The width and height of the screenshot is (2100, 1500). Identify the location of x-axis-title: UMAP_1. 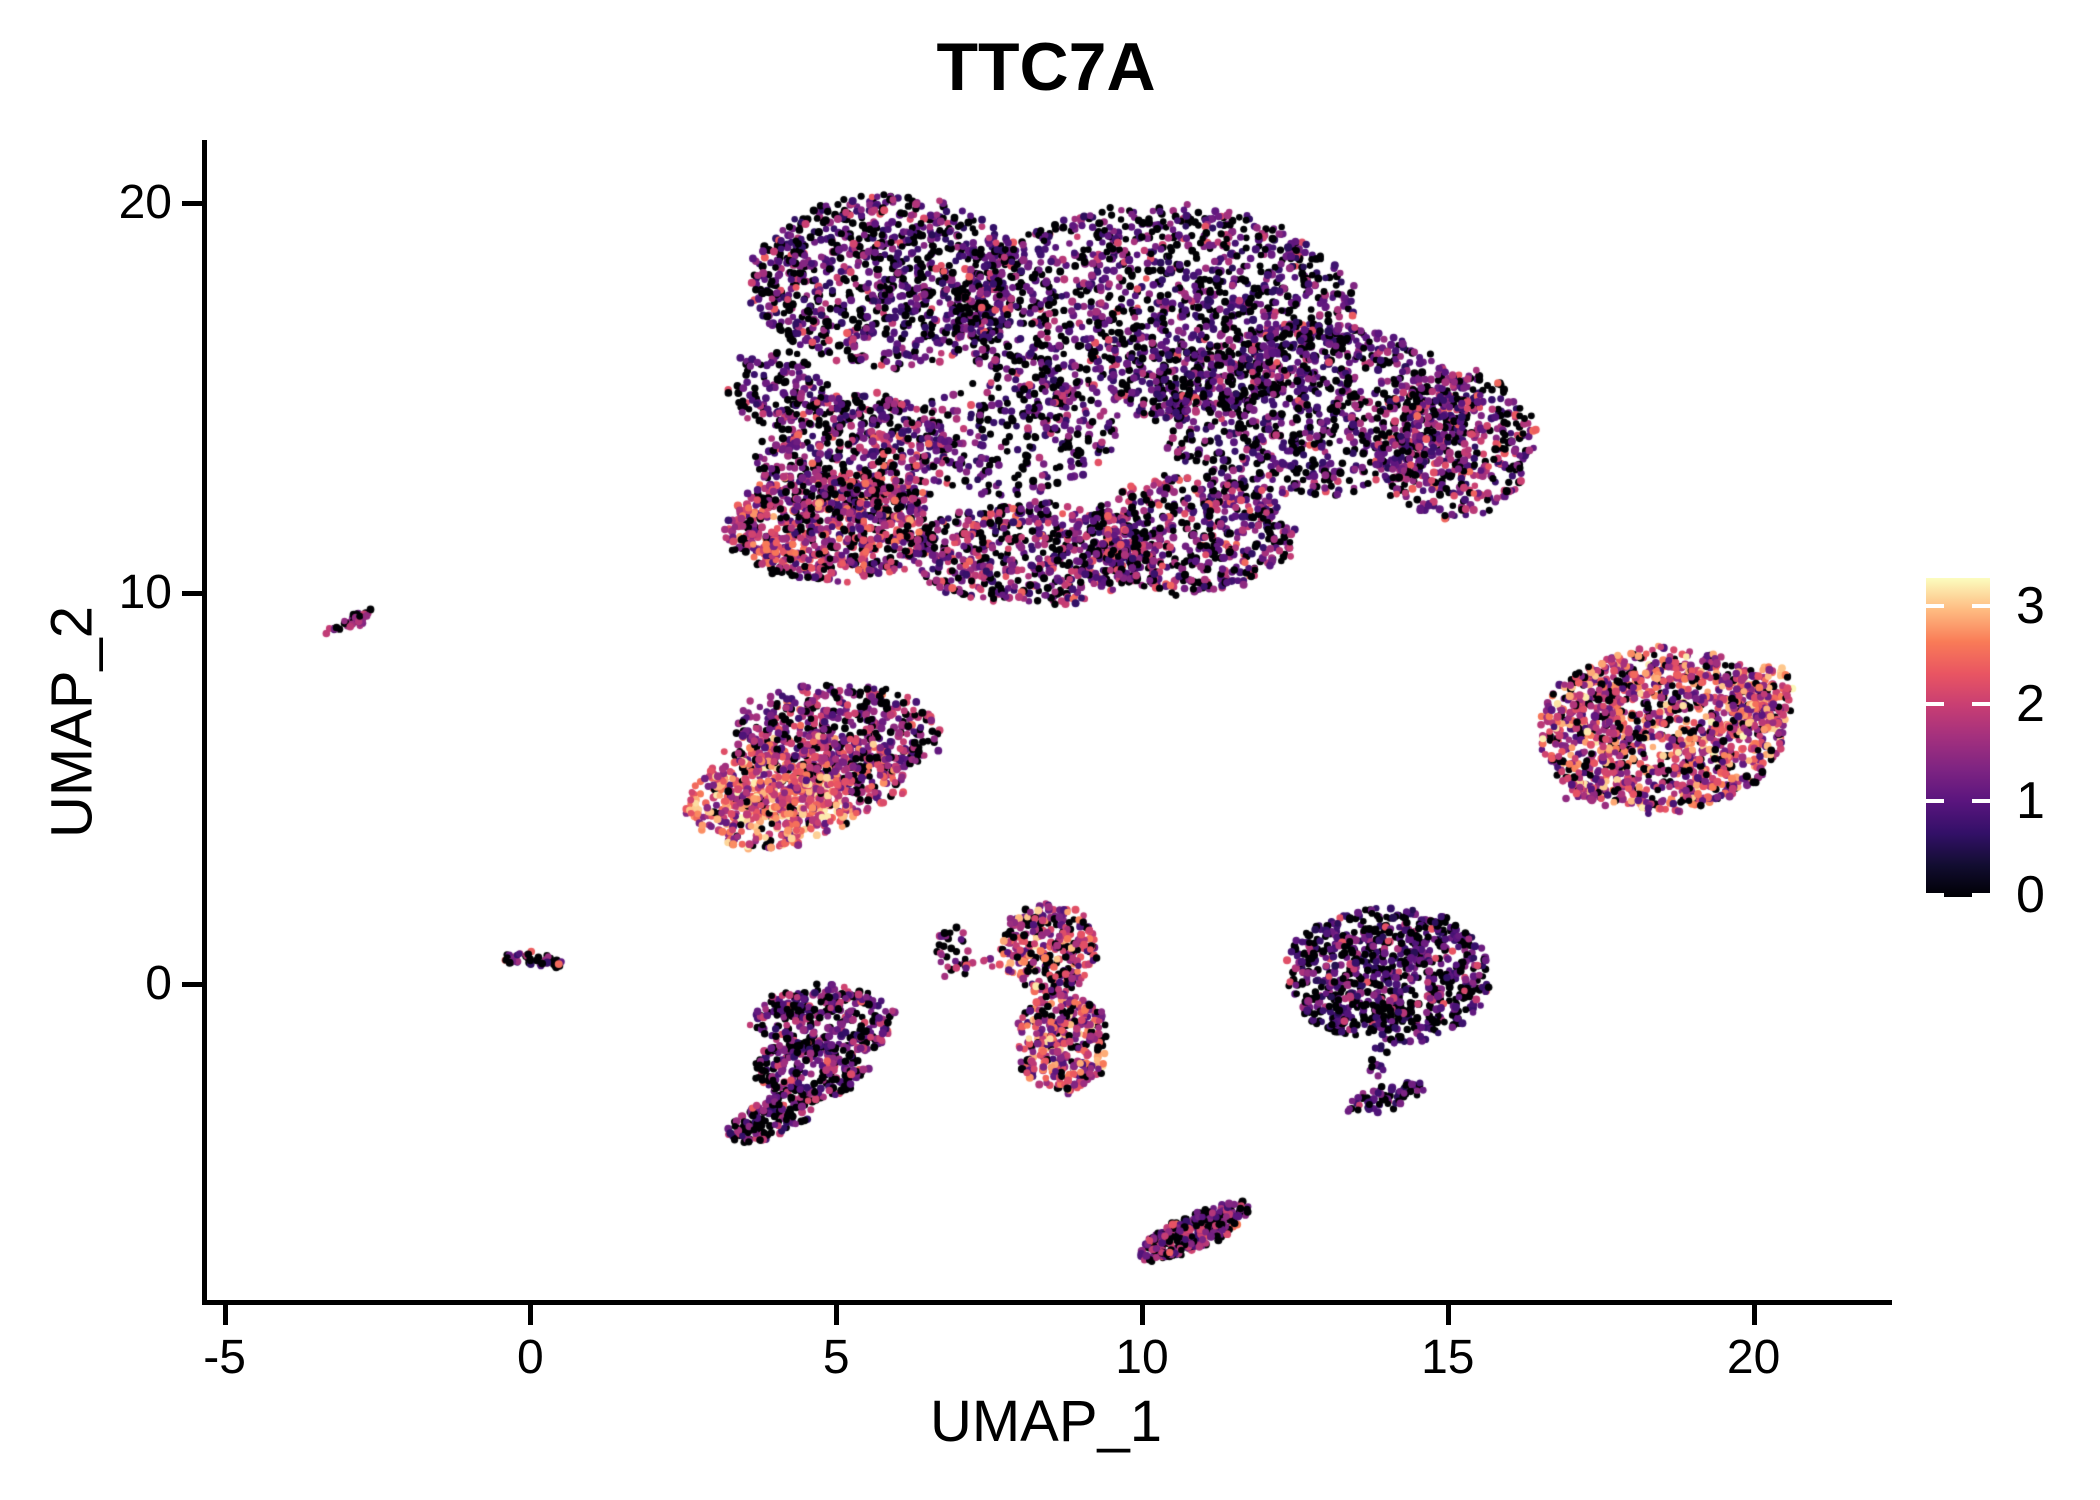
(1046, 1421).